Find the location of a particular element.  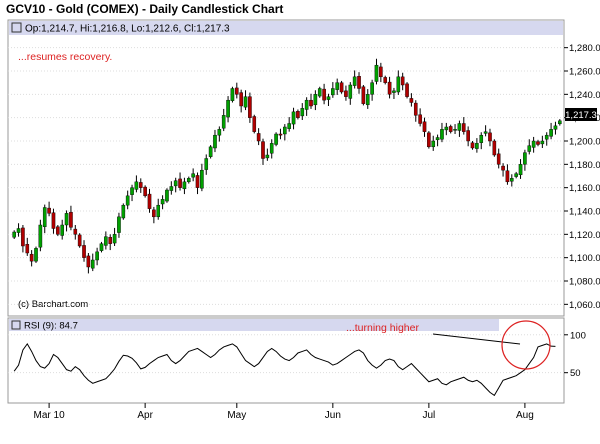

last-price-label: 1,217.3 is located at coordinates (581, 115).